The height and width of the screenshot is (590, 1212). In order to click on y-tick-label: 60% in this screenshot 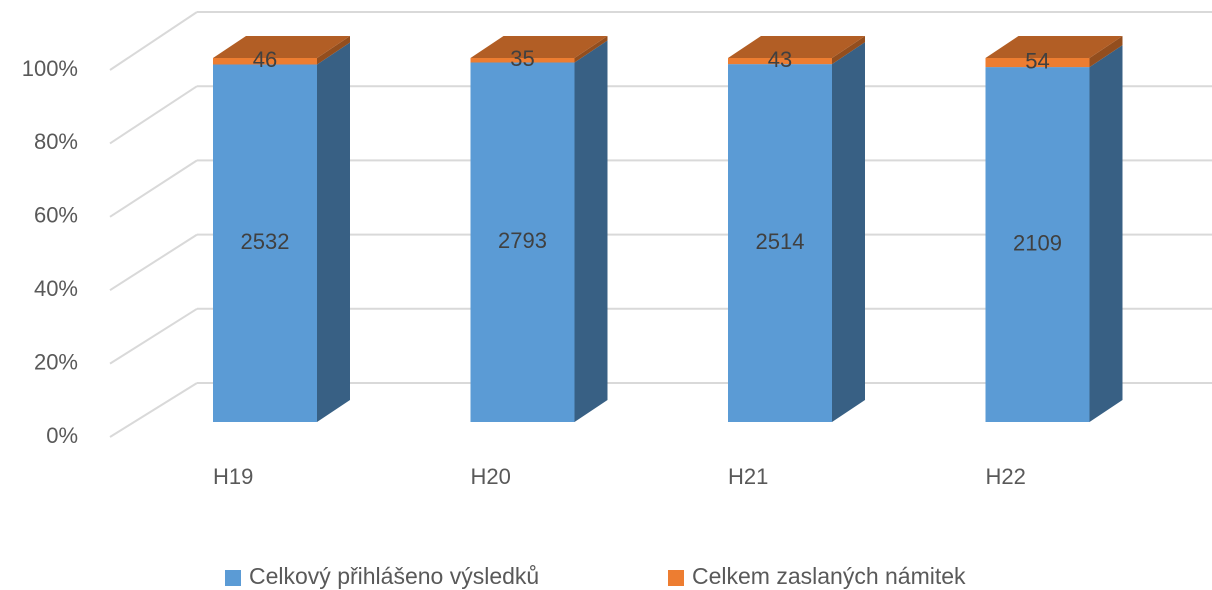, I will do `click(56, 215)`.